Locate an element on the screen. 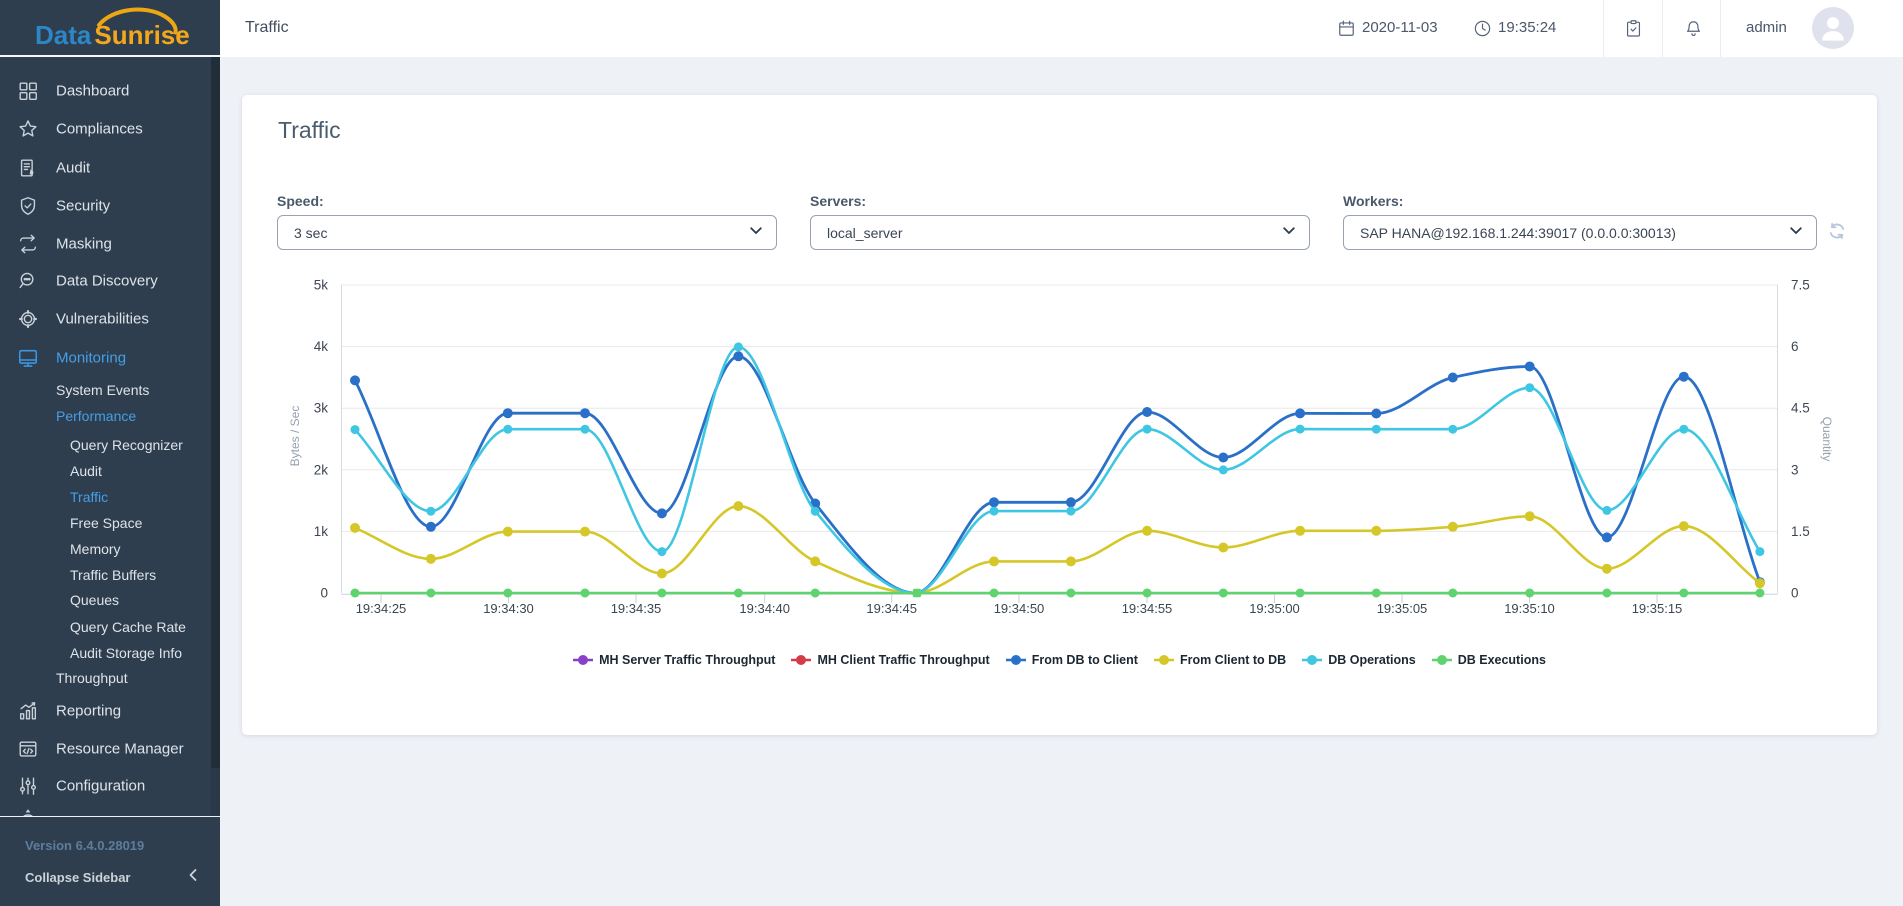 Image resolution: width=1903 pixels, height=906 pixels. svg-text: 19:34:35 is located at coordinates (636, 608).